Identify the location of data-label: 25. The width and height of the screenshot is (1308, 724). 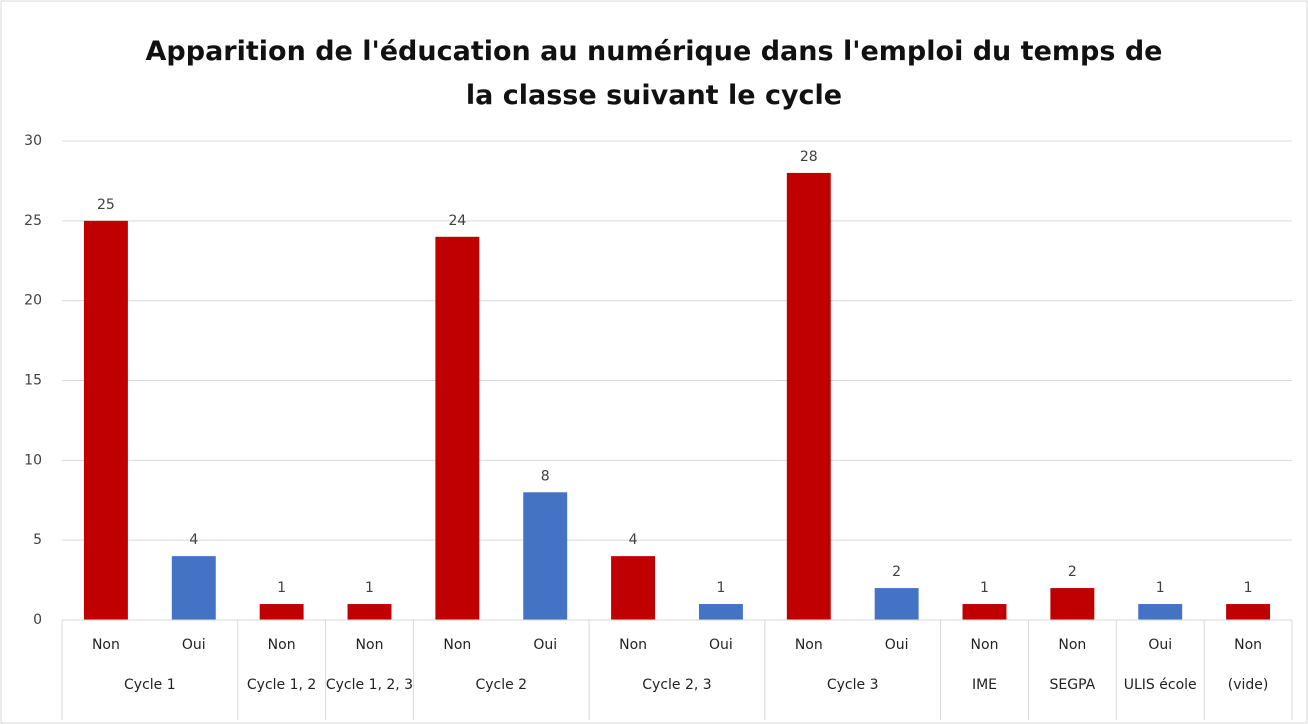
(106, 205).